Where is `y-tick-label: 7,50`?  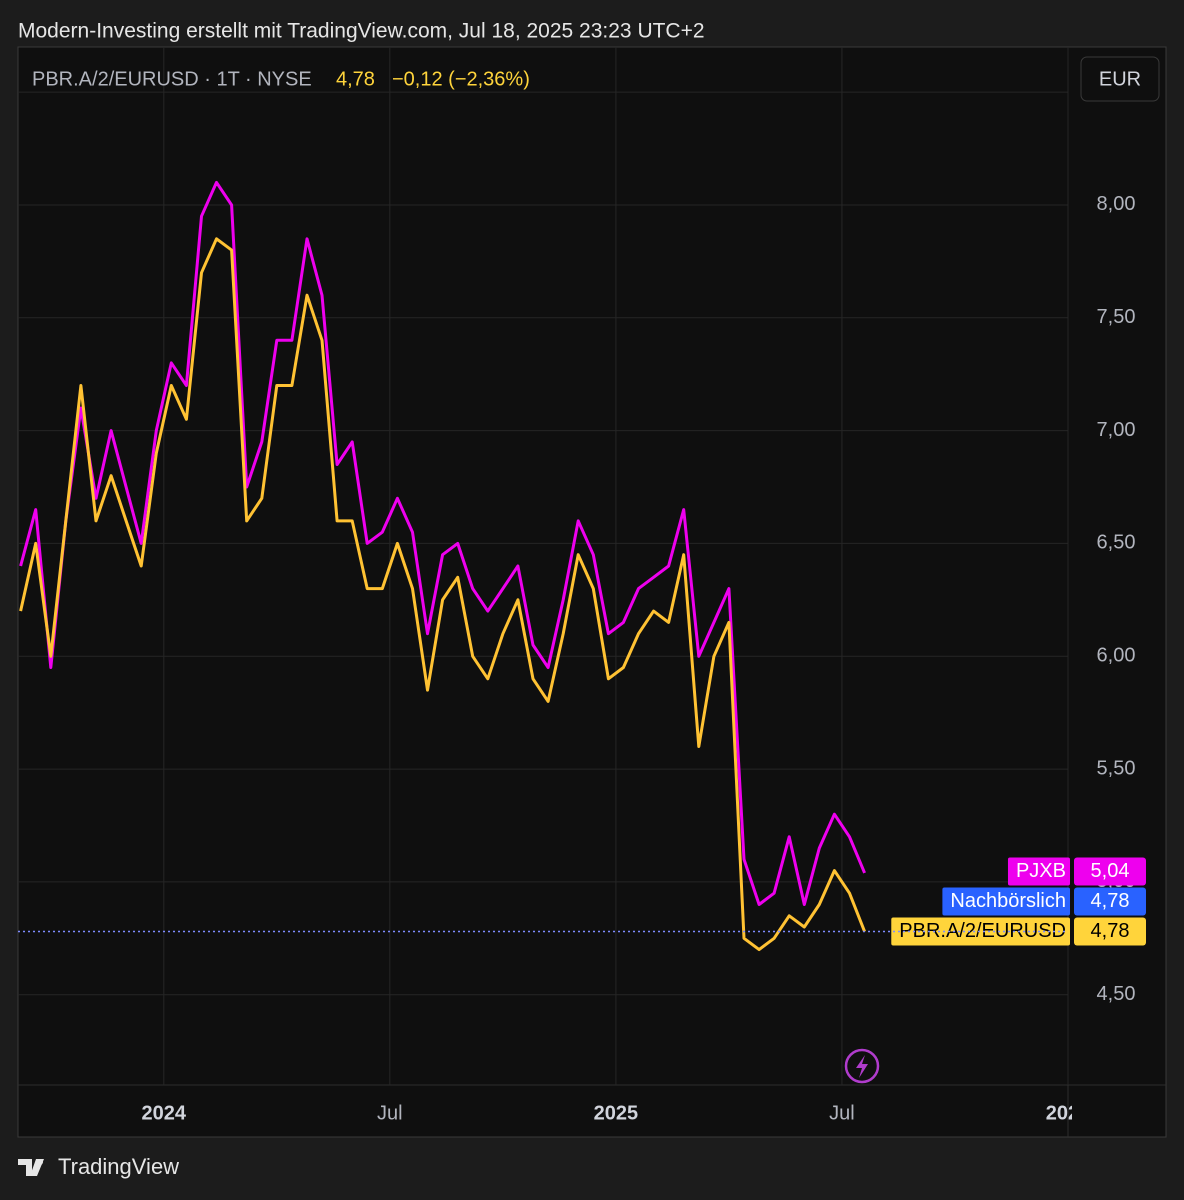 y-tick-label: 7,50 is located at coordinates (1116, 317).